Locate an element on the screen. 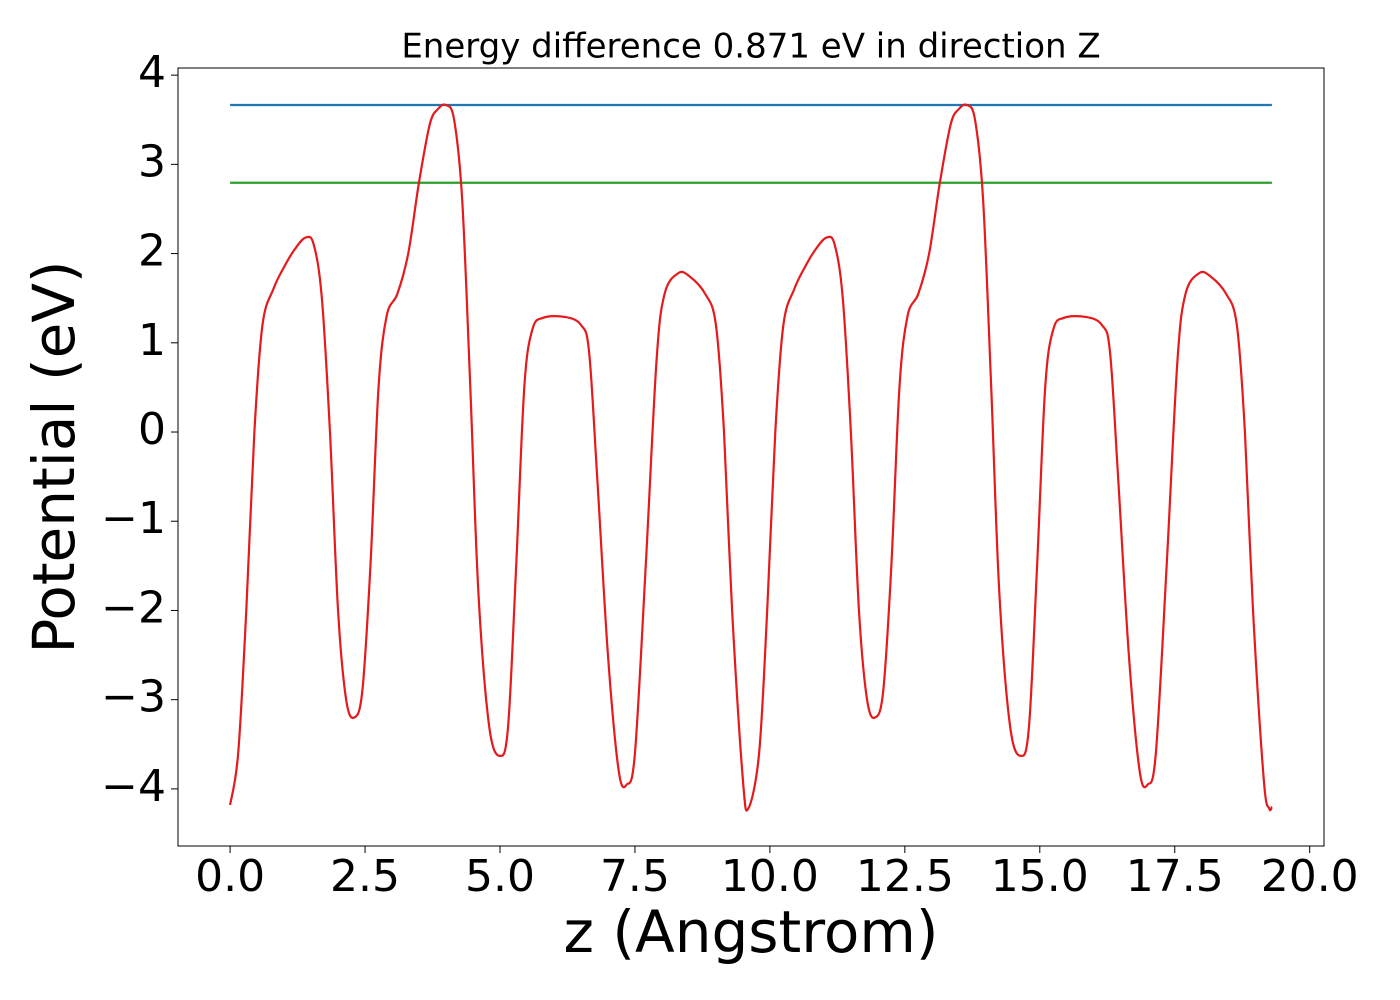 The image size is (1400, 1000). y-tick-label: 3 is located at coordinates (152, 161).